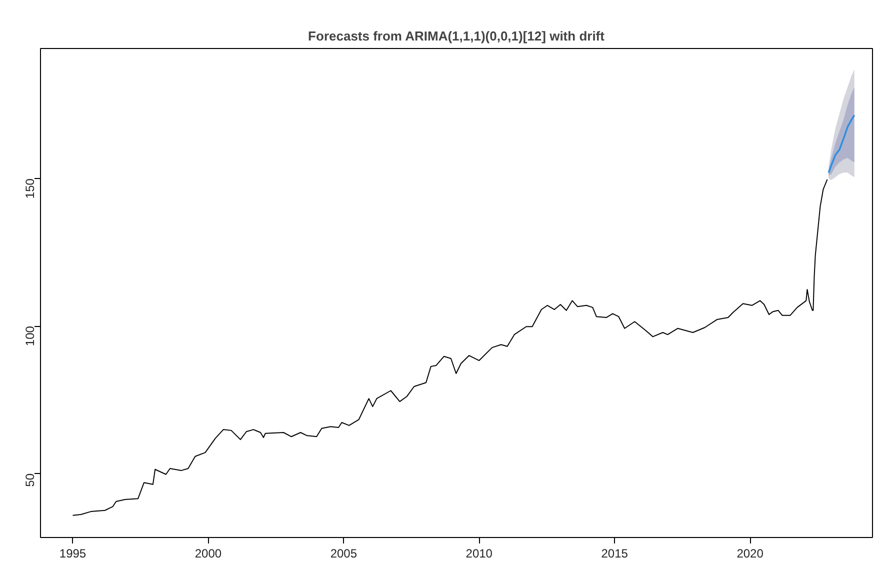 The width and height of the screenshot is (876, 567). Describe the element at coordinates (208, 553) in the screenshot. I see `x-tick-label: 2000` at that location.